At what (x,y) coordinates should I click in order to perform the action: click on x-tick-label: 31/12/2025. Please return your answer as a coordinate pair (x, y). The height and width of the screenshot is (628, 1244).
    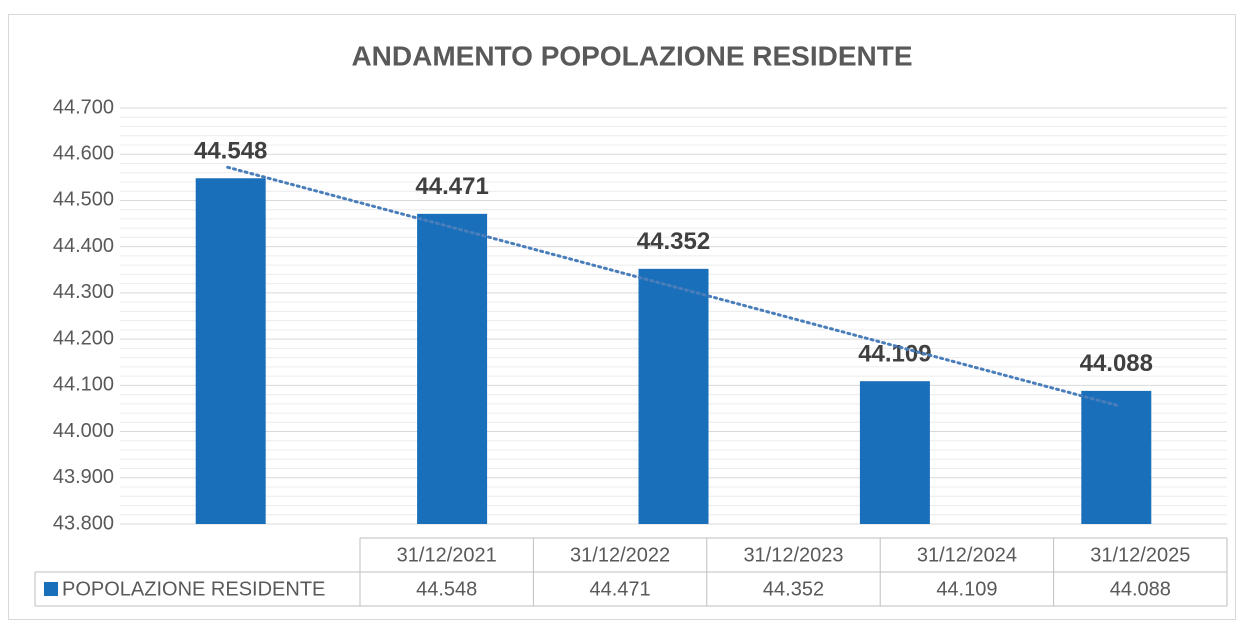
    Looking at the image, I should click on (1140, 555).